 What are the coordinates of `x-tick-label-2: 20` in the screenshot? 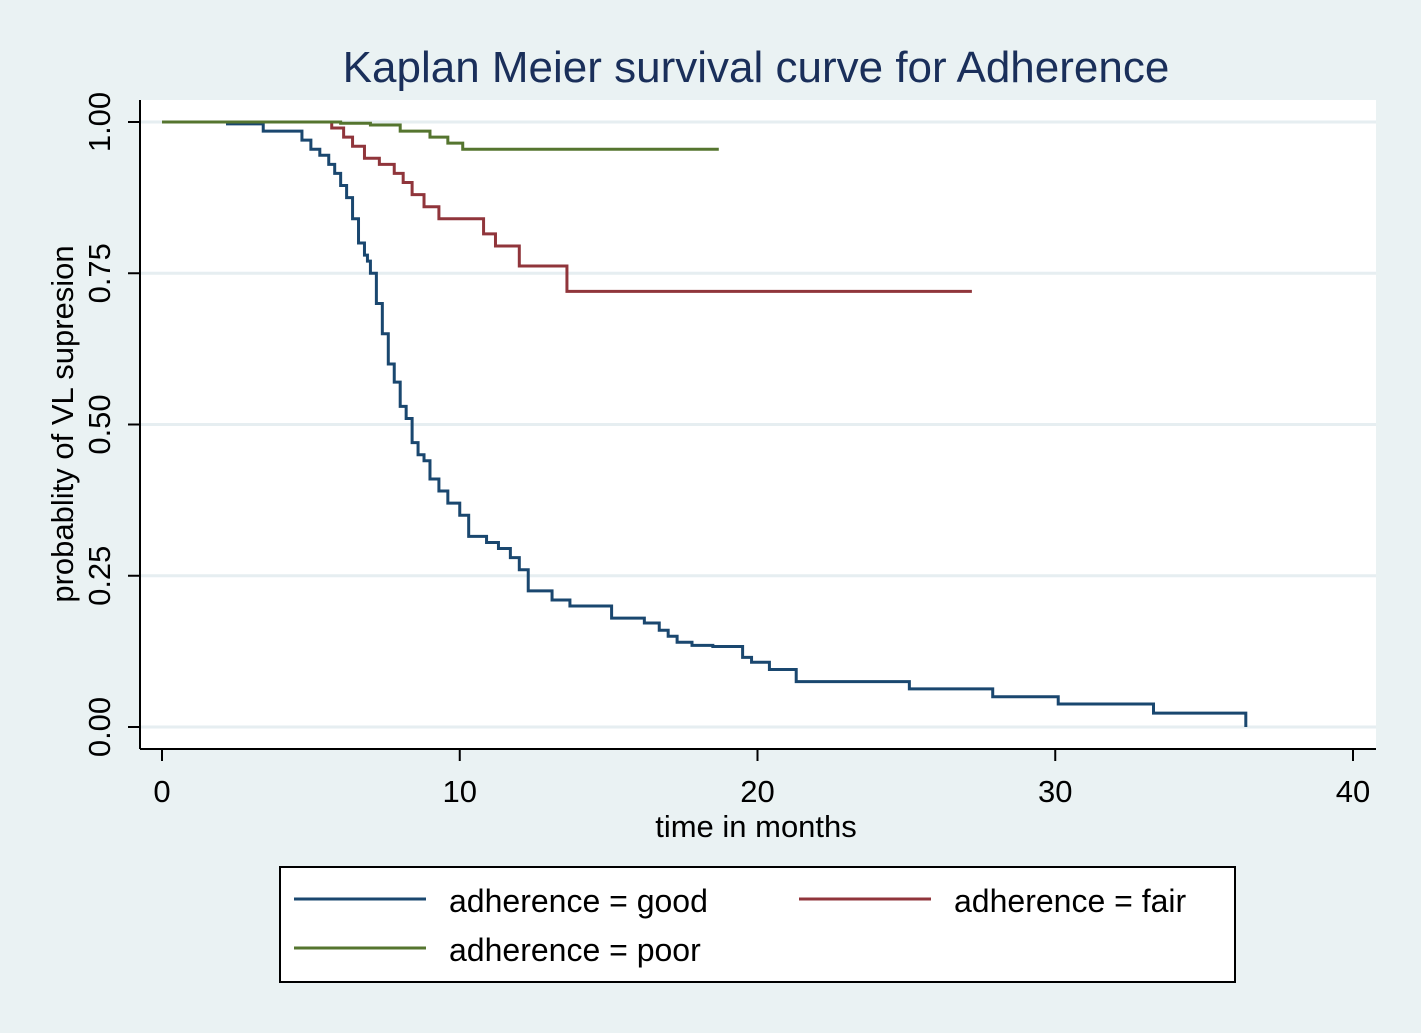 It's located at (757, 791).